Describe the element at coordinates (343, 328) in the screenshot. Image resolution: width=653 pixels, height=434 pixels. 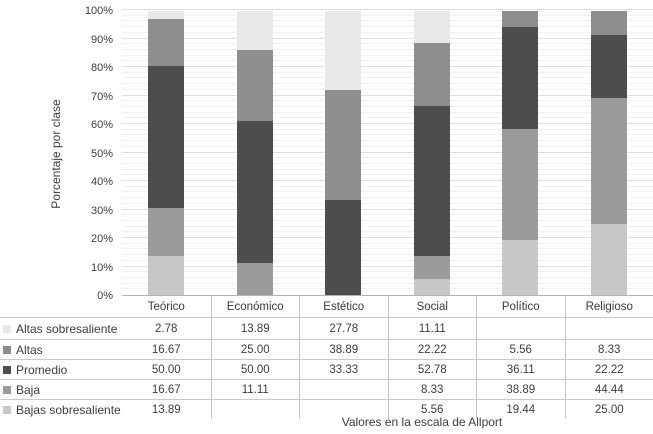
I see `value-cell: 27.78` at that location.